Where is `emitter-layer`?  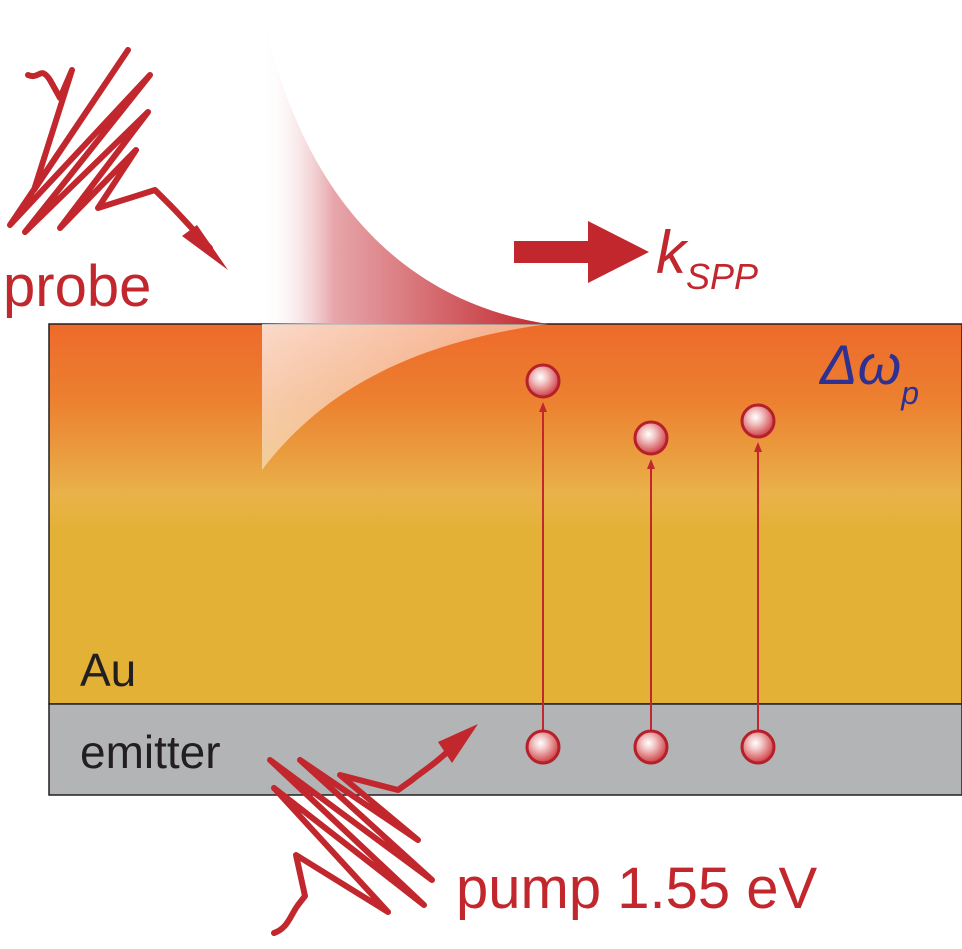
emitter-layer is located at coordinates (505, 749).